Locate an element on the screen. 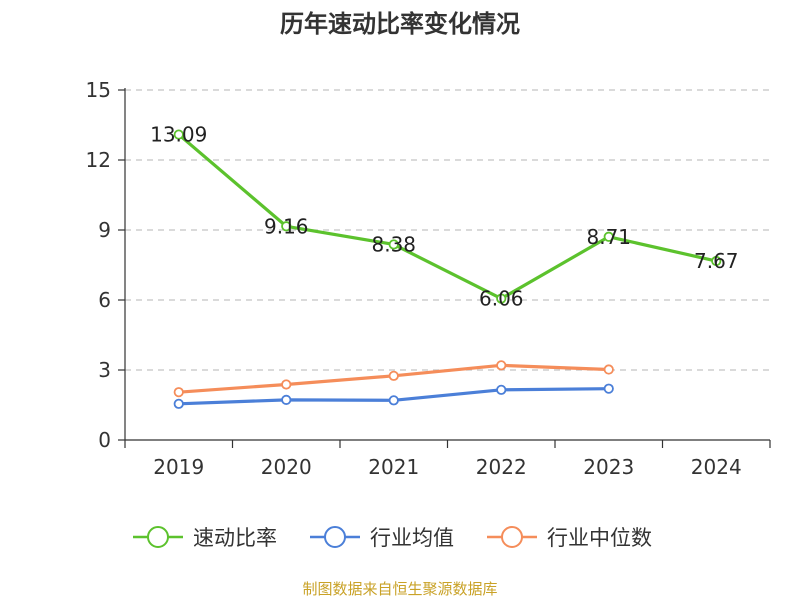 The width and height of the screenshot is (800, 600). data-label: 7.67 is located at coordinates (716, 261).